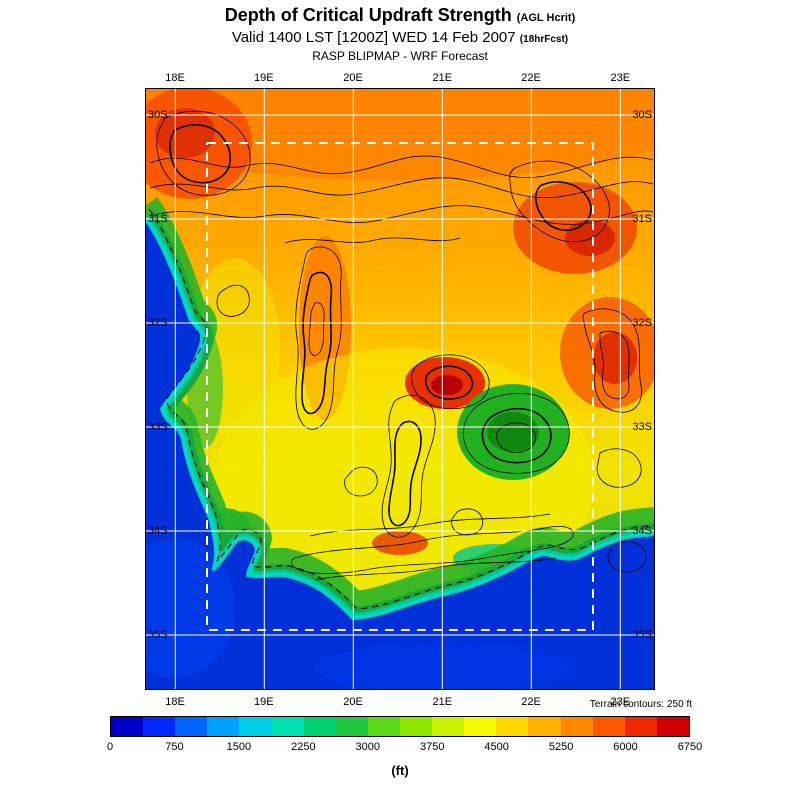  I want to click on lat-label-left: 35S, so click(158, 635).